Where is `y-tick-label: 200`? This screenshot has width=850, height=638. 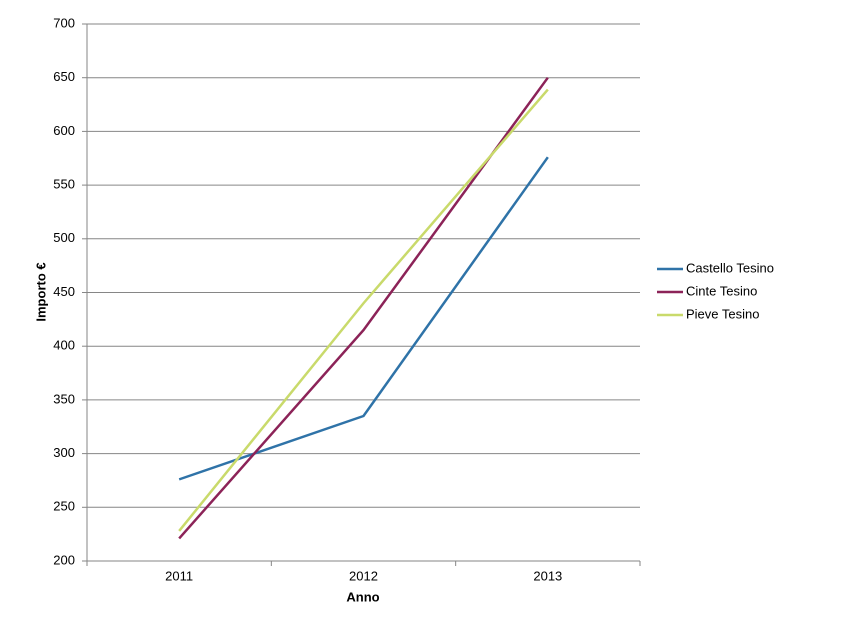
y-tick-label: 200 is located at coordinates (64, 559).